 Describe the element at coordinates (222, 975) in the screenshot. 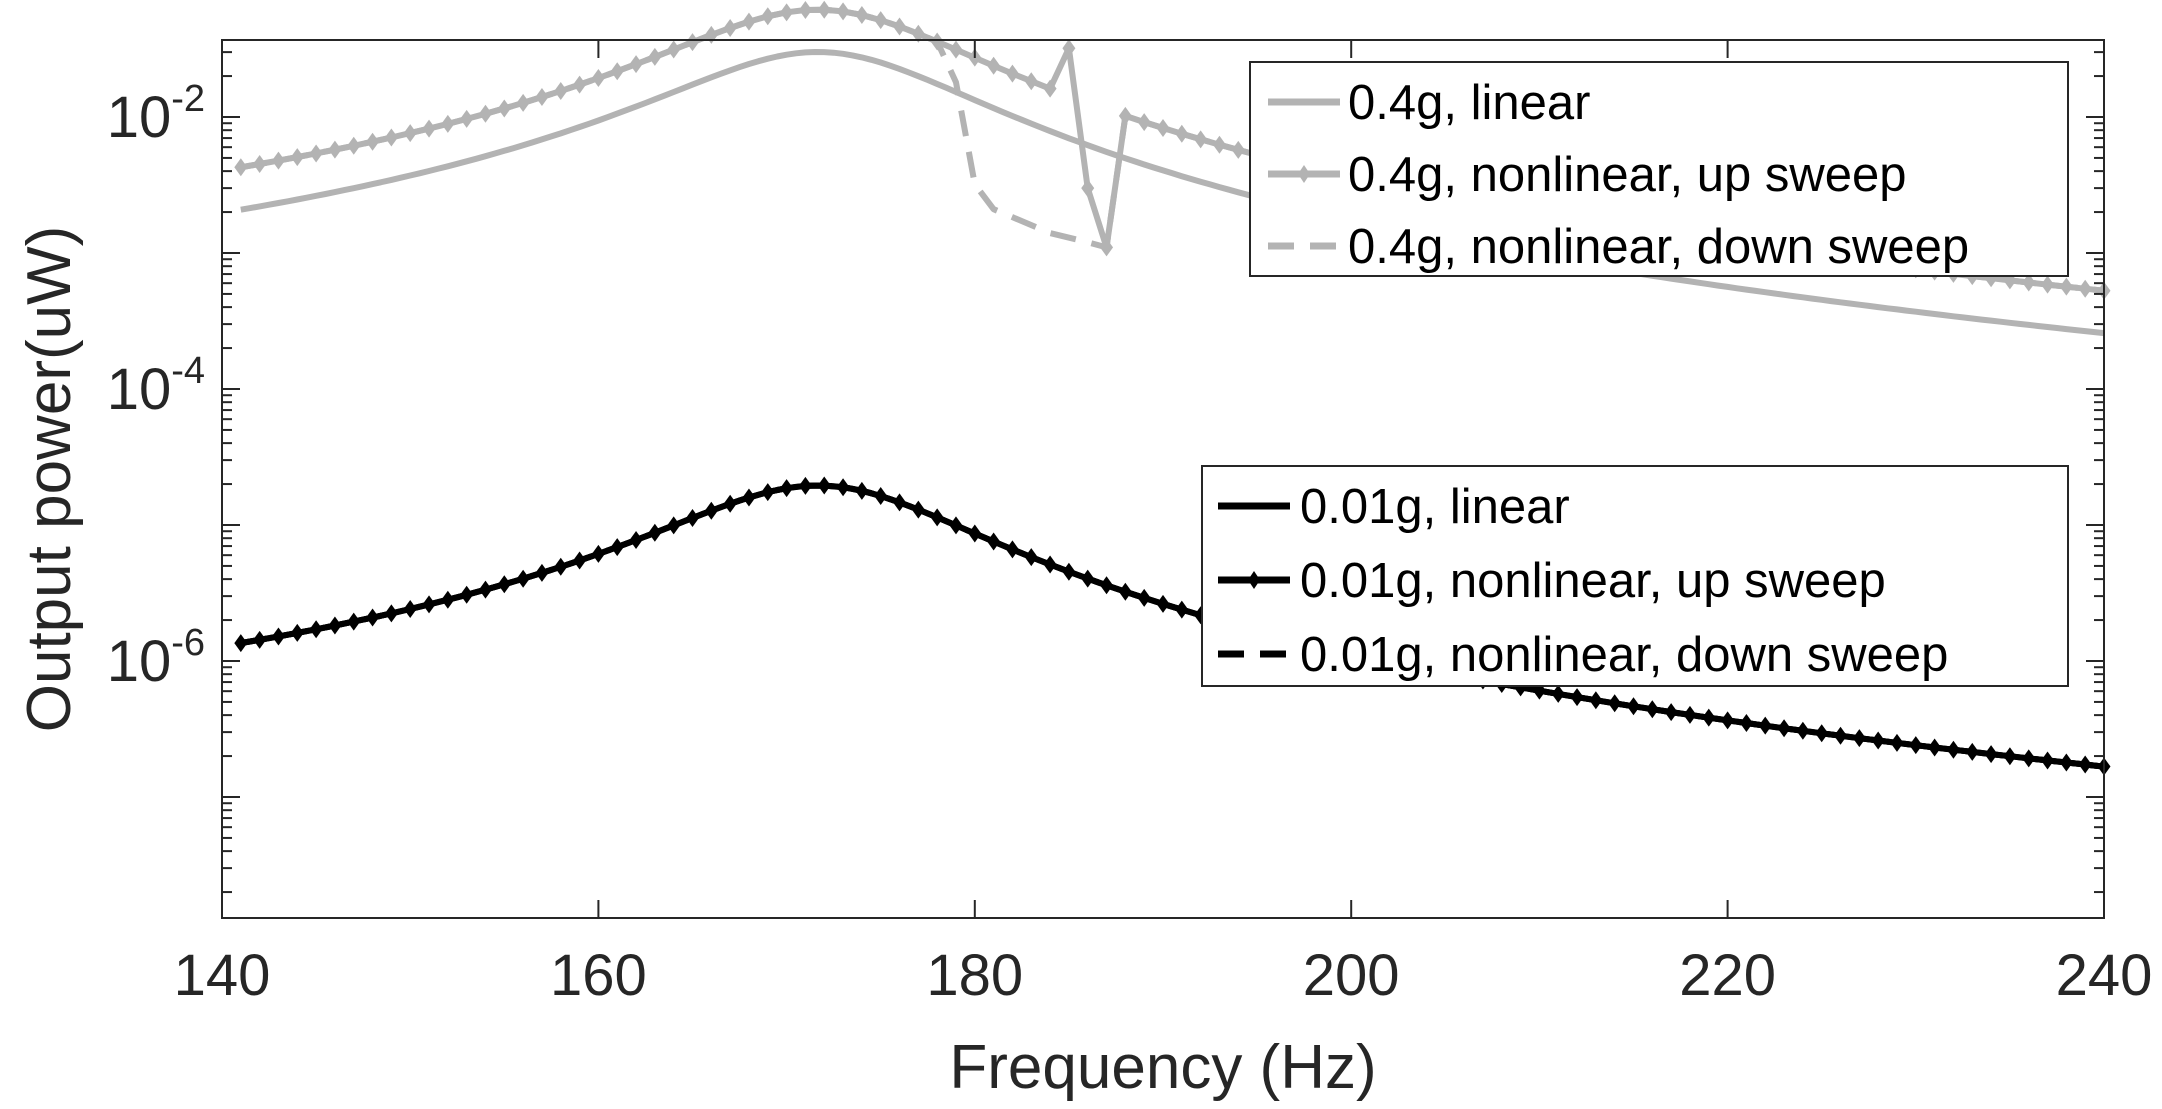

I see `x-tick-label: 140` at that location.